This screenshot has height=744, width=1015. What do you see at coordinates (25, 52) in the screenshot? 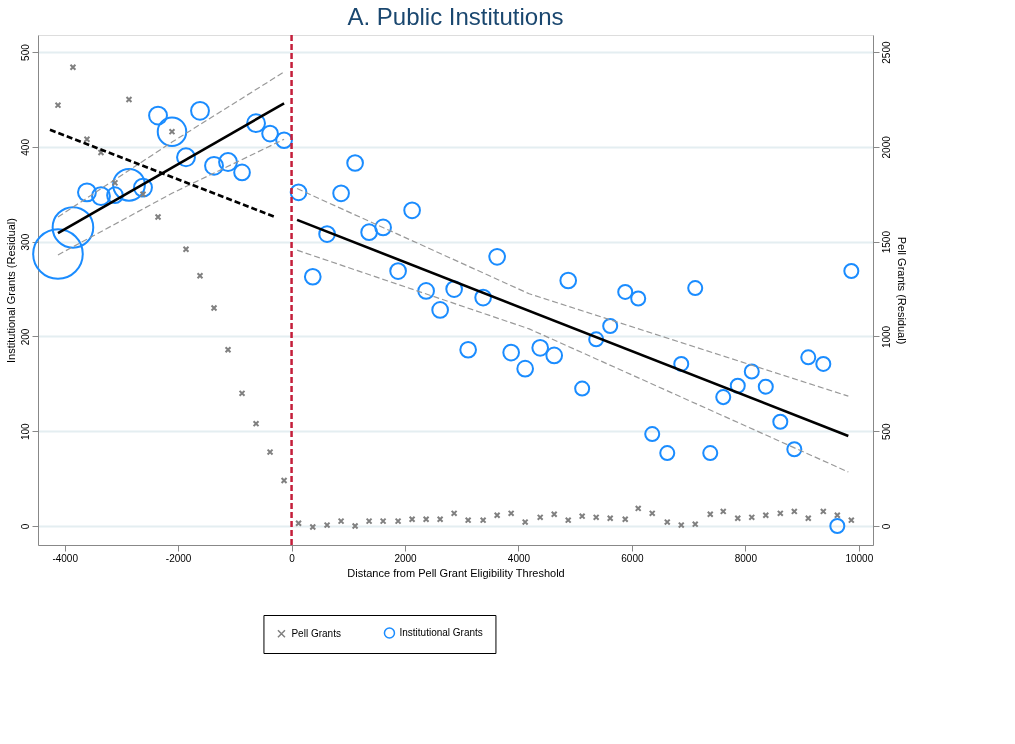
I see `y-tick-label: 500` at bounding box center [25, 52].